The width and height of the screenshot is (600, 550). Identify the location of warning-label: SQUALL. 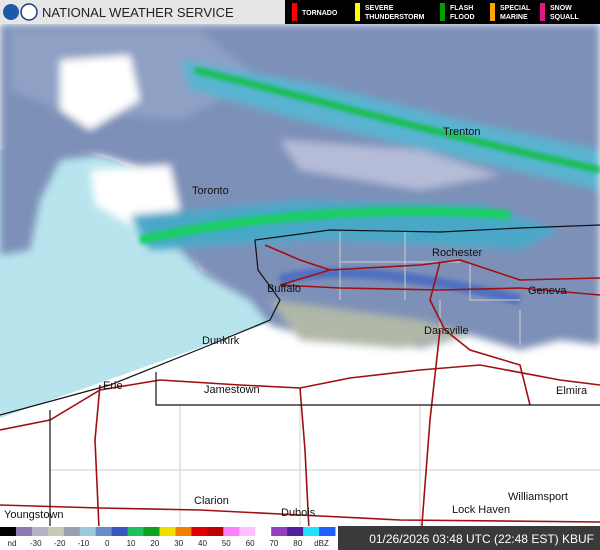
(565, 17).